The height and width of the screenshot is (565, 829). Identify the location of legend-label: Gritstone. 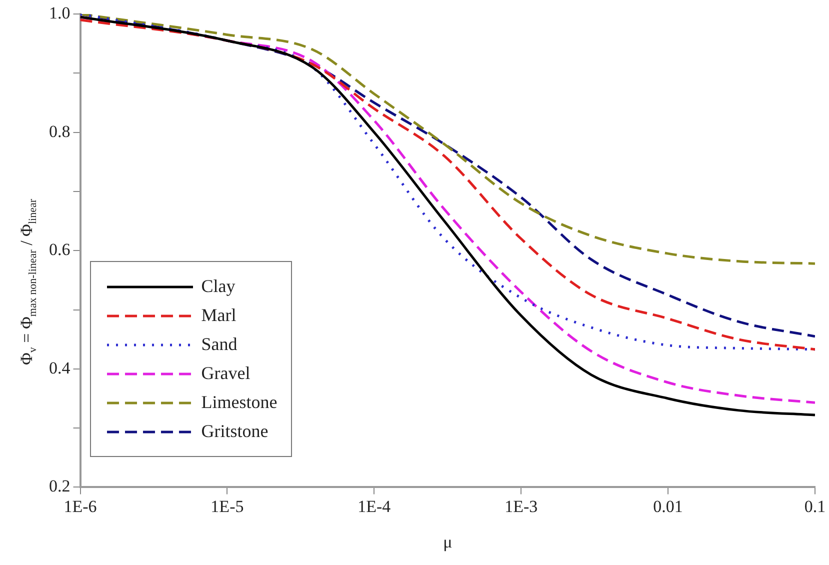
(234, 431).